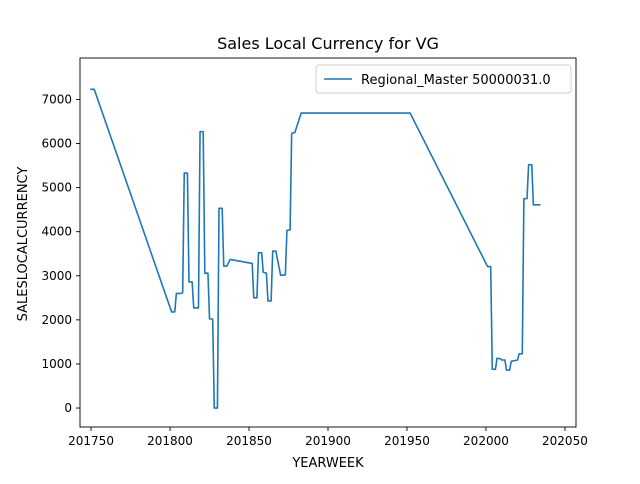  Describe the element at coordinates (56, 320) in the screenshot. I see `y-tick-label: 2000` at that location.